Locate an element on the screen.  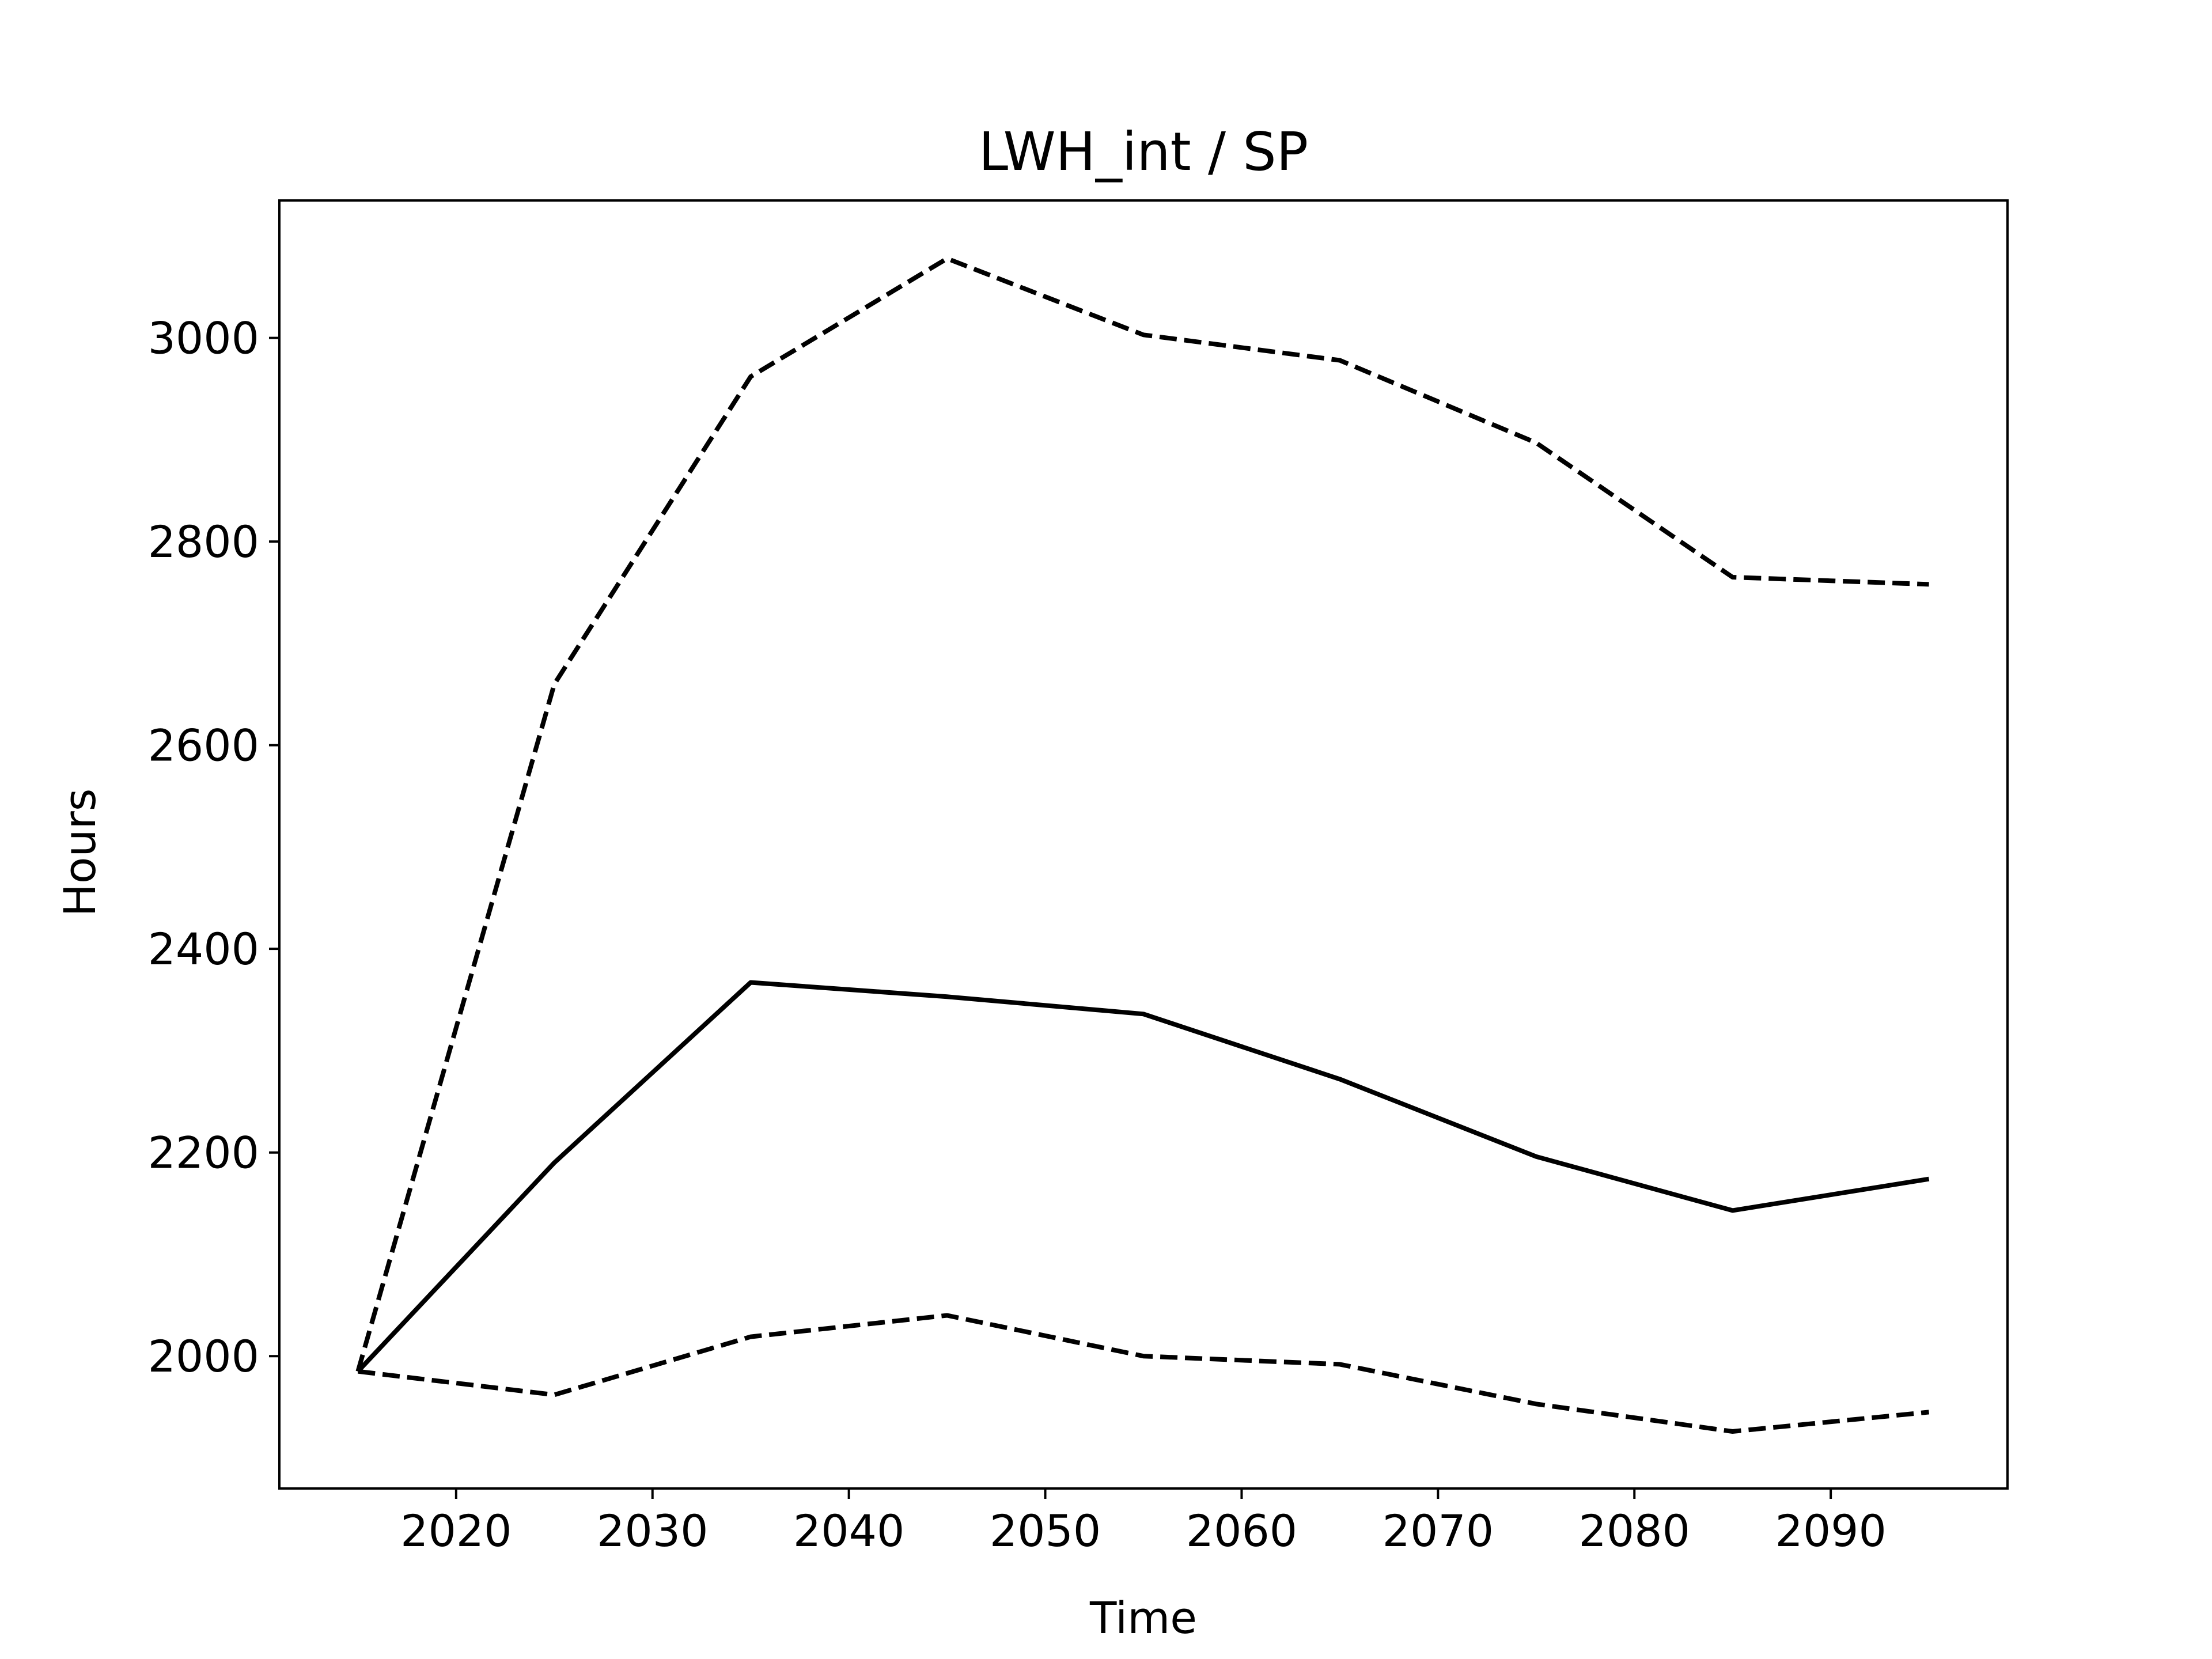
x-tick-label: 2020 is located at coordinates (456, 1530).